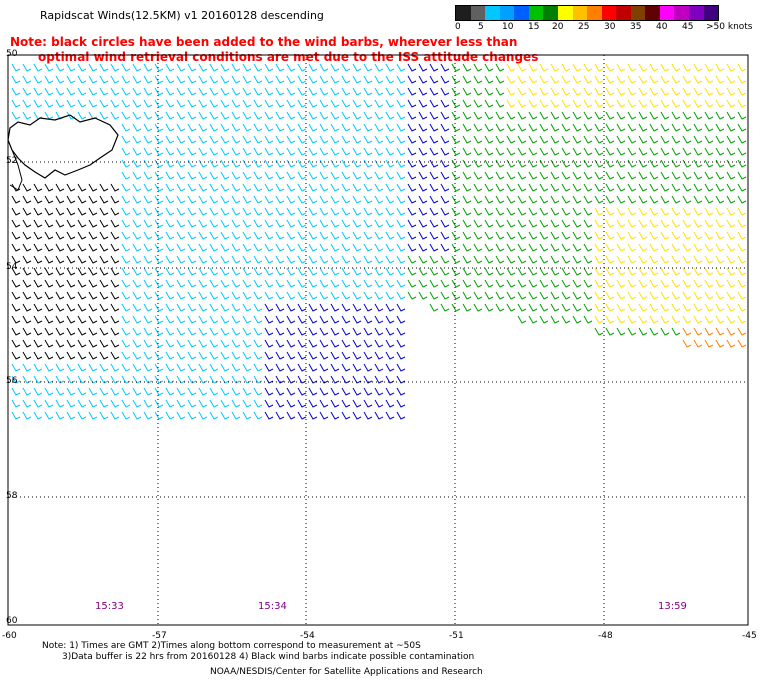 The image size is (760, 688). I want to click on colorbar-label: 15, so click(534, 27).